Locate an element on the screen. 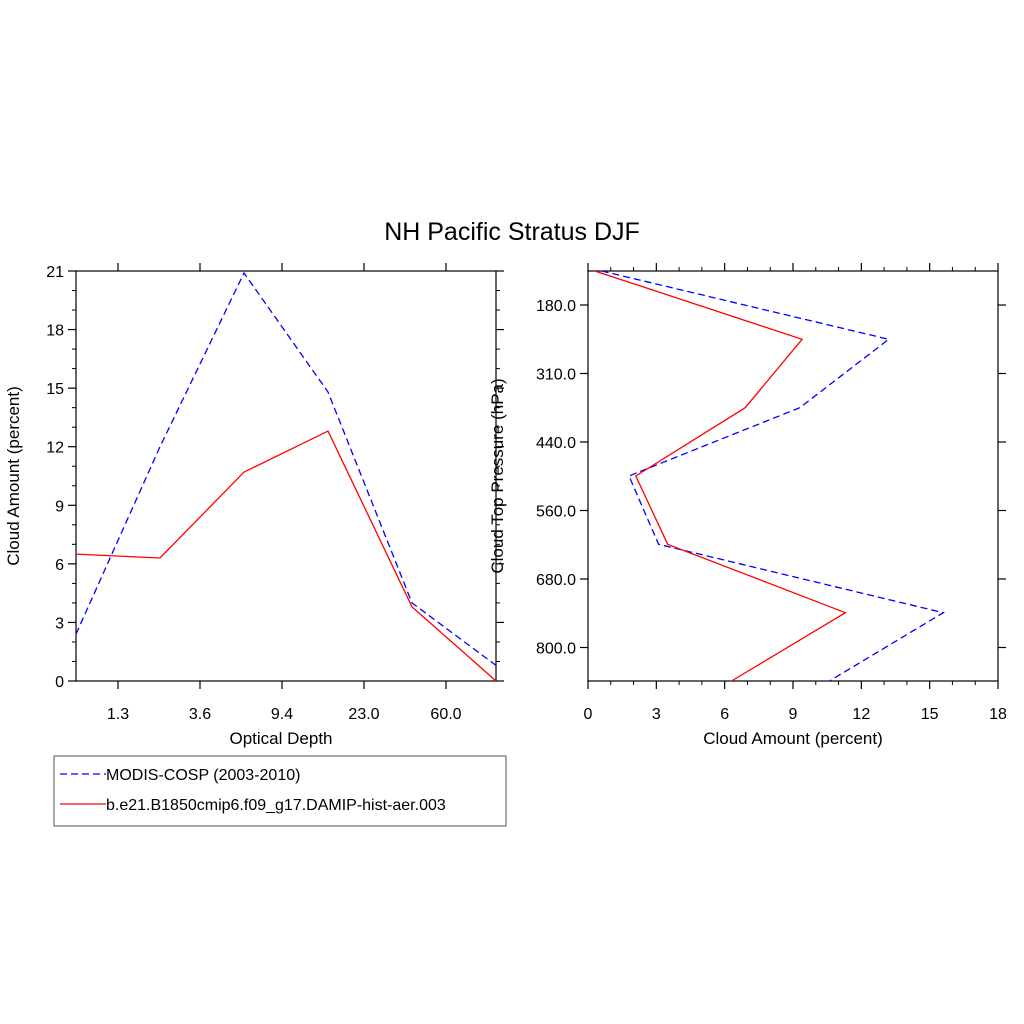  right-y-tick-label: 310.0 is located at coordinates (556, 375).